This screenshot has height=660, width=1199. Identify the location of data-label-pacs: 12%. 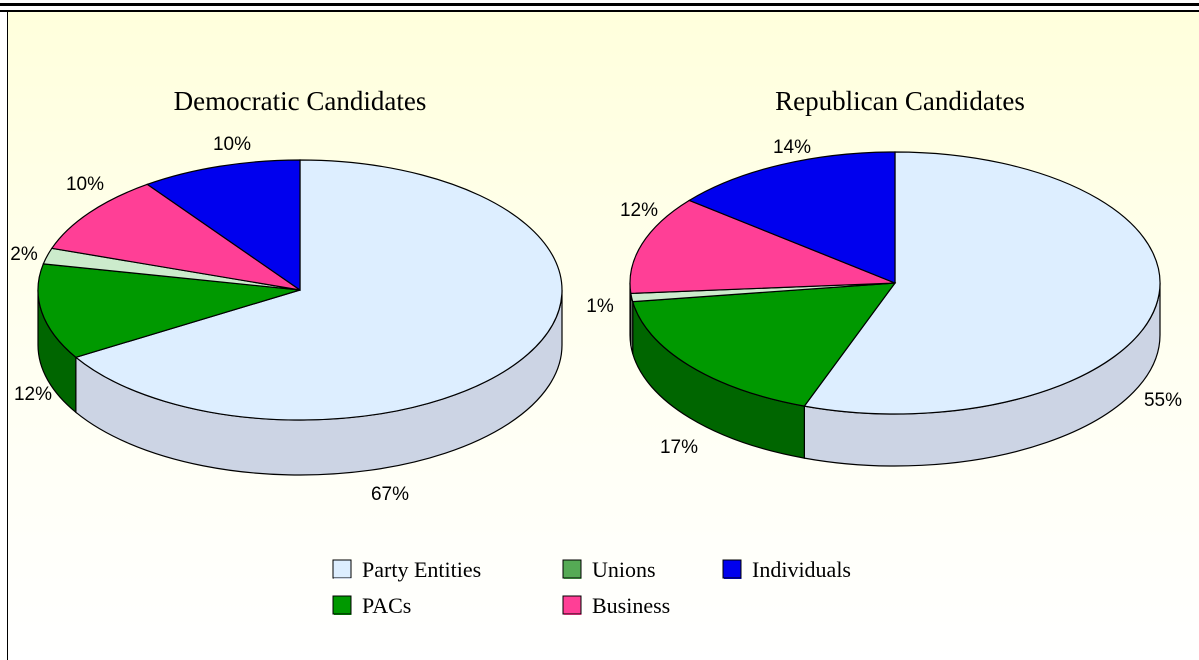
(33, 394).